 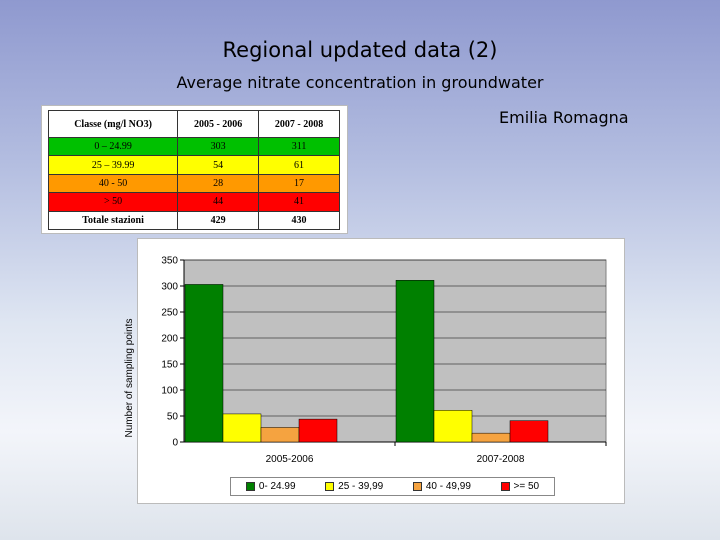 I want to click on legend-label: 25 - 39,99, so click(x=361, y=486).